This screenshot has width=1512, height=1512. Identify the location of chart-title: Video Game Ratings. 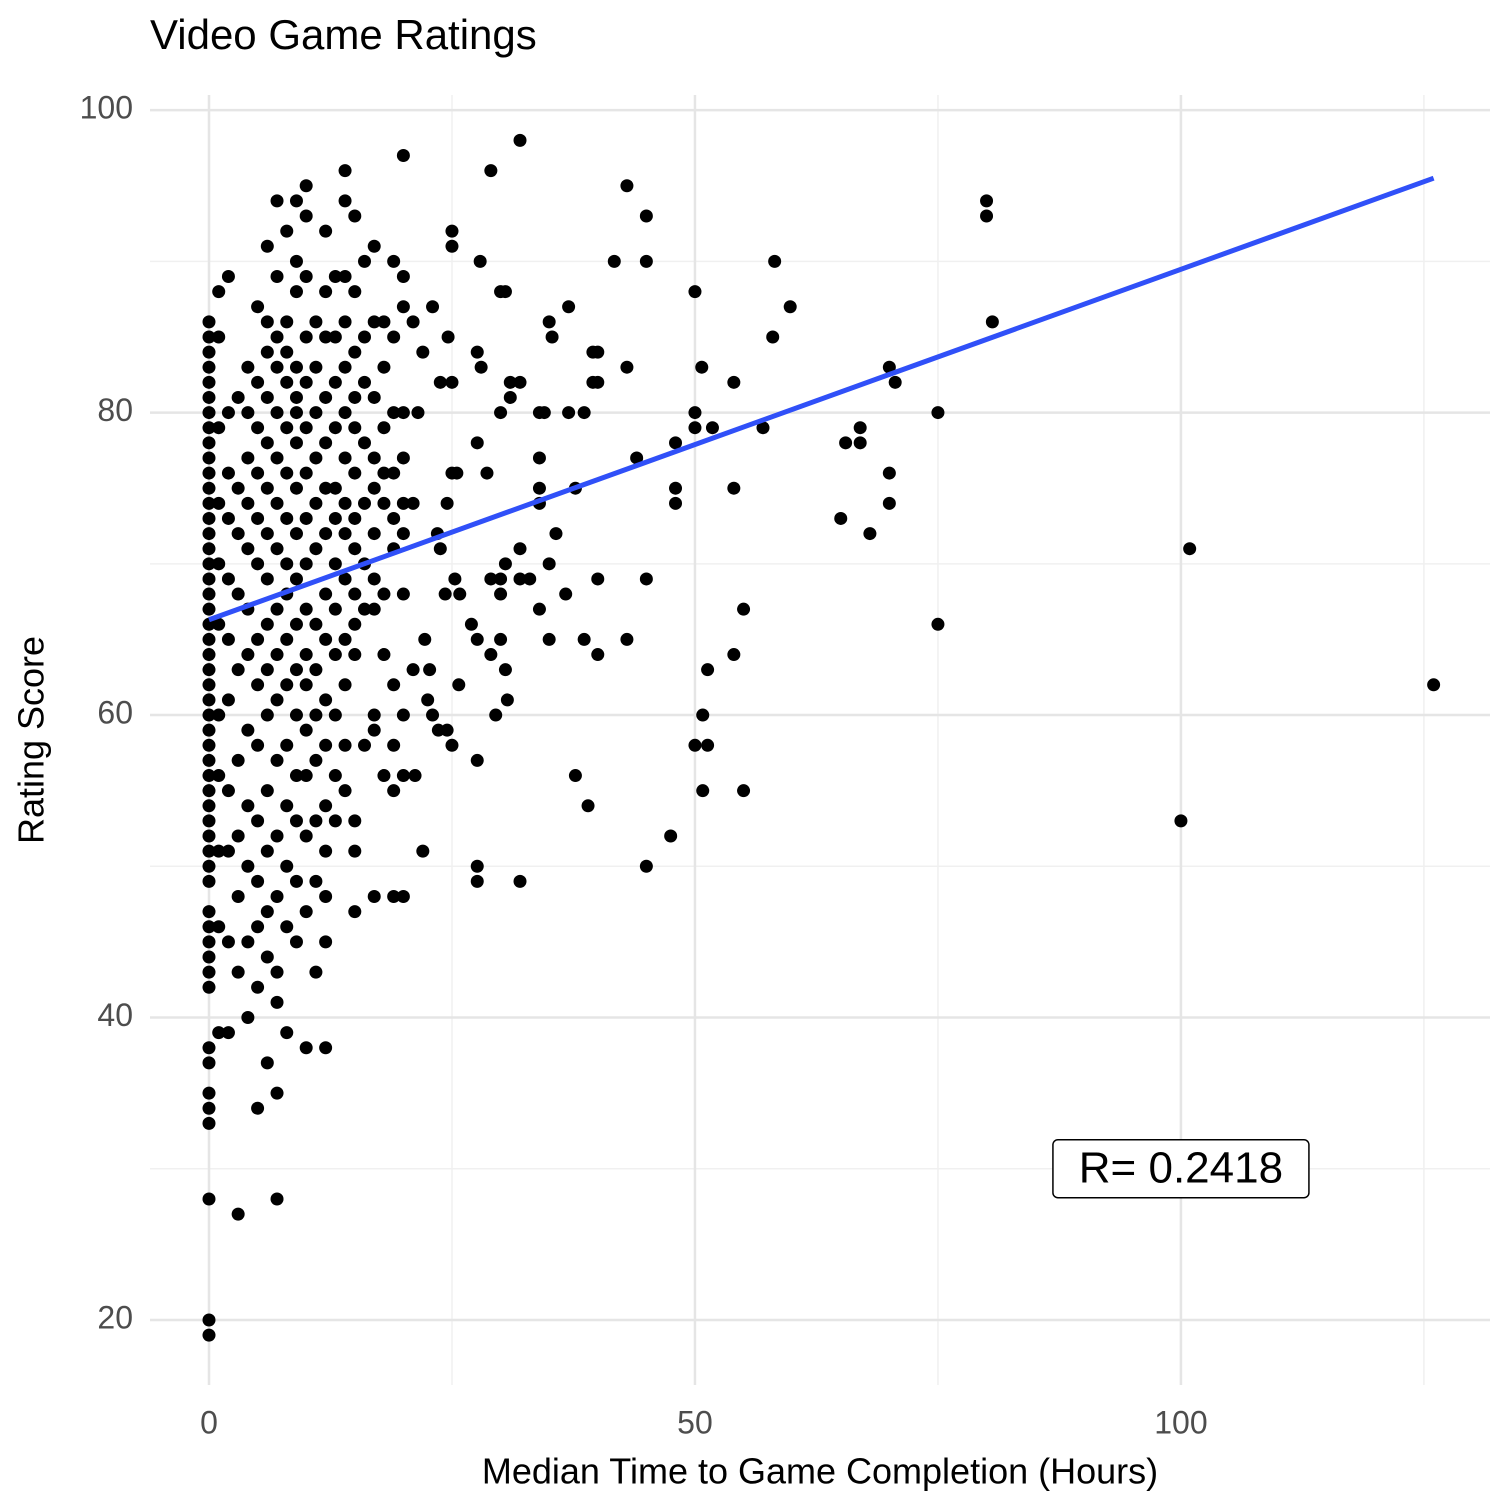
(343, 34).